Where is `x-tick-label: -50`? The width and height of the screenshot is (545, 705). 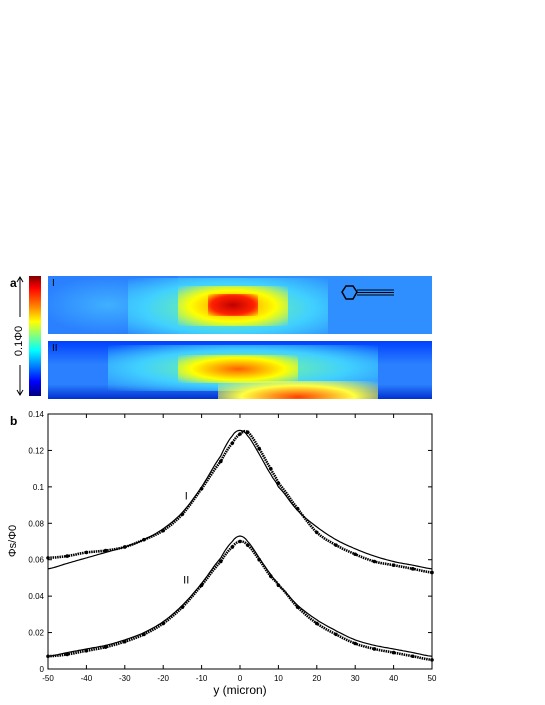 x-tick-label: -50 is located at coordinates (48, 678).